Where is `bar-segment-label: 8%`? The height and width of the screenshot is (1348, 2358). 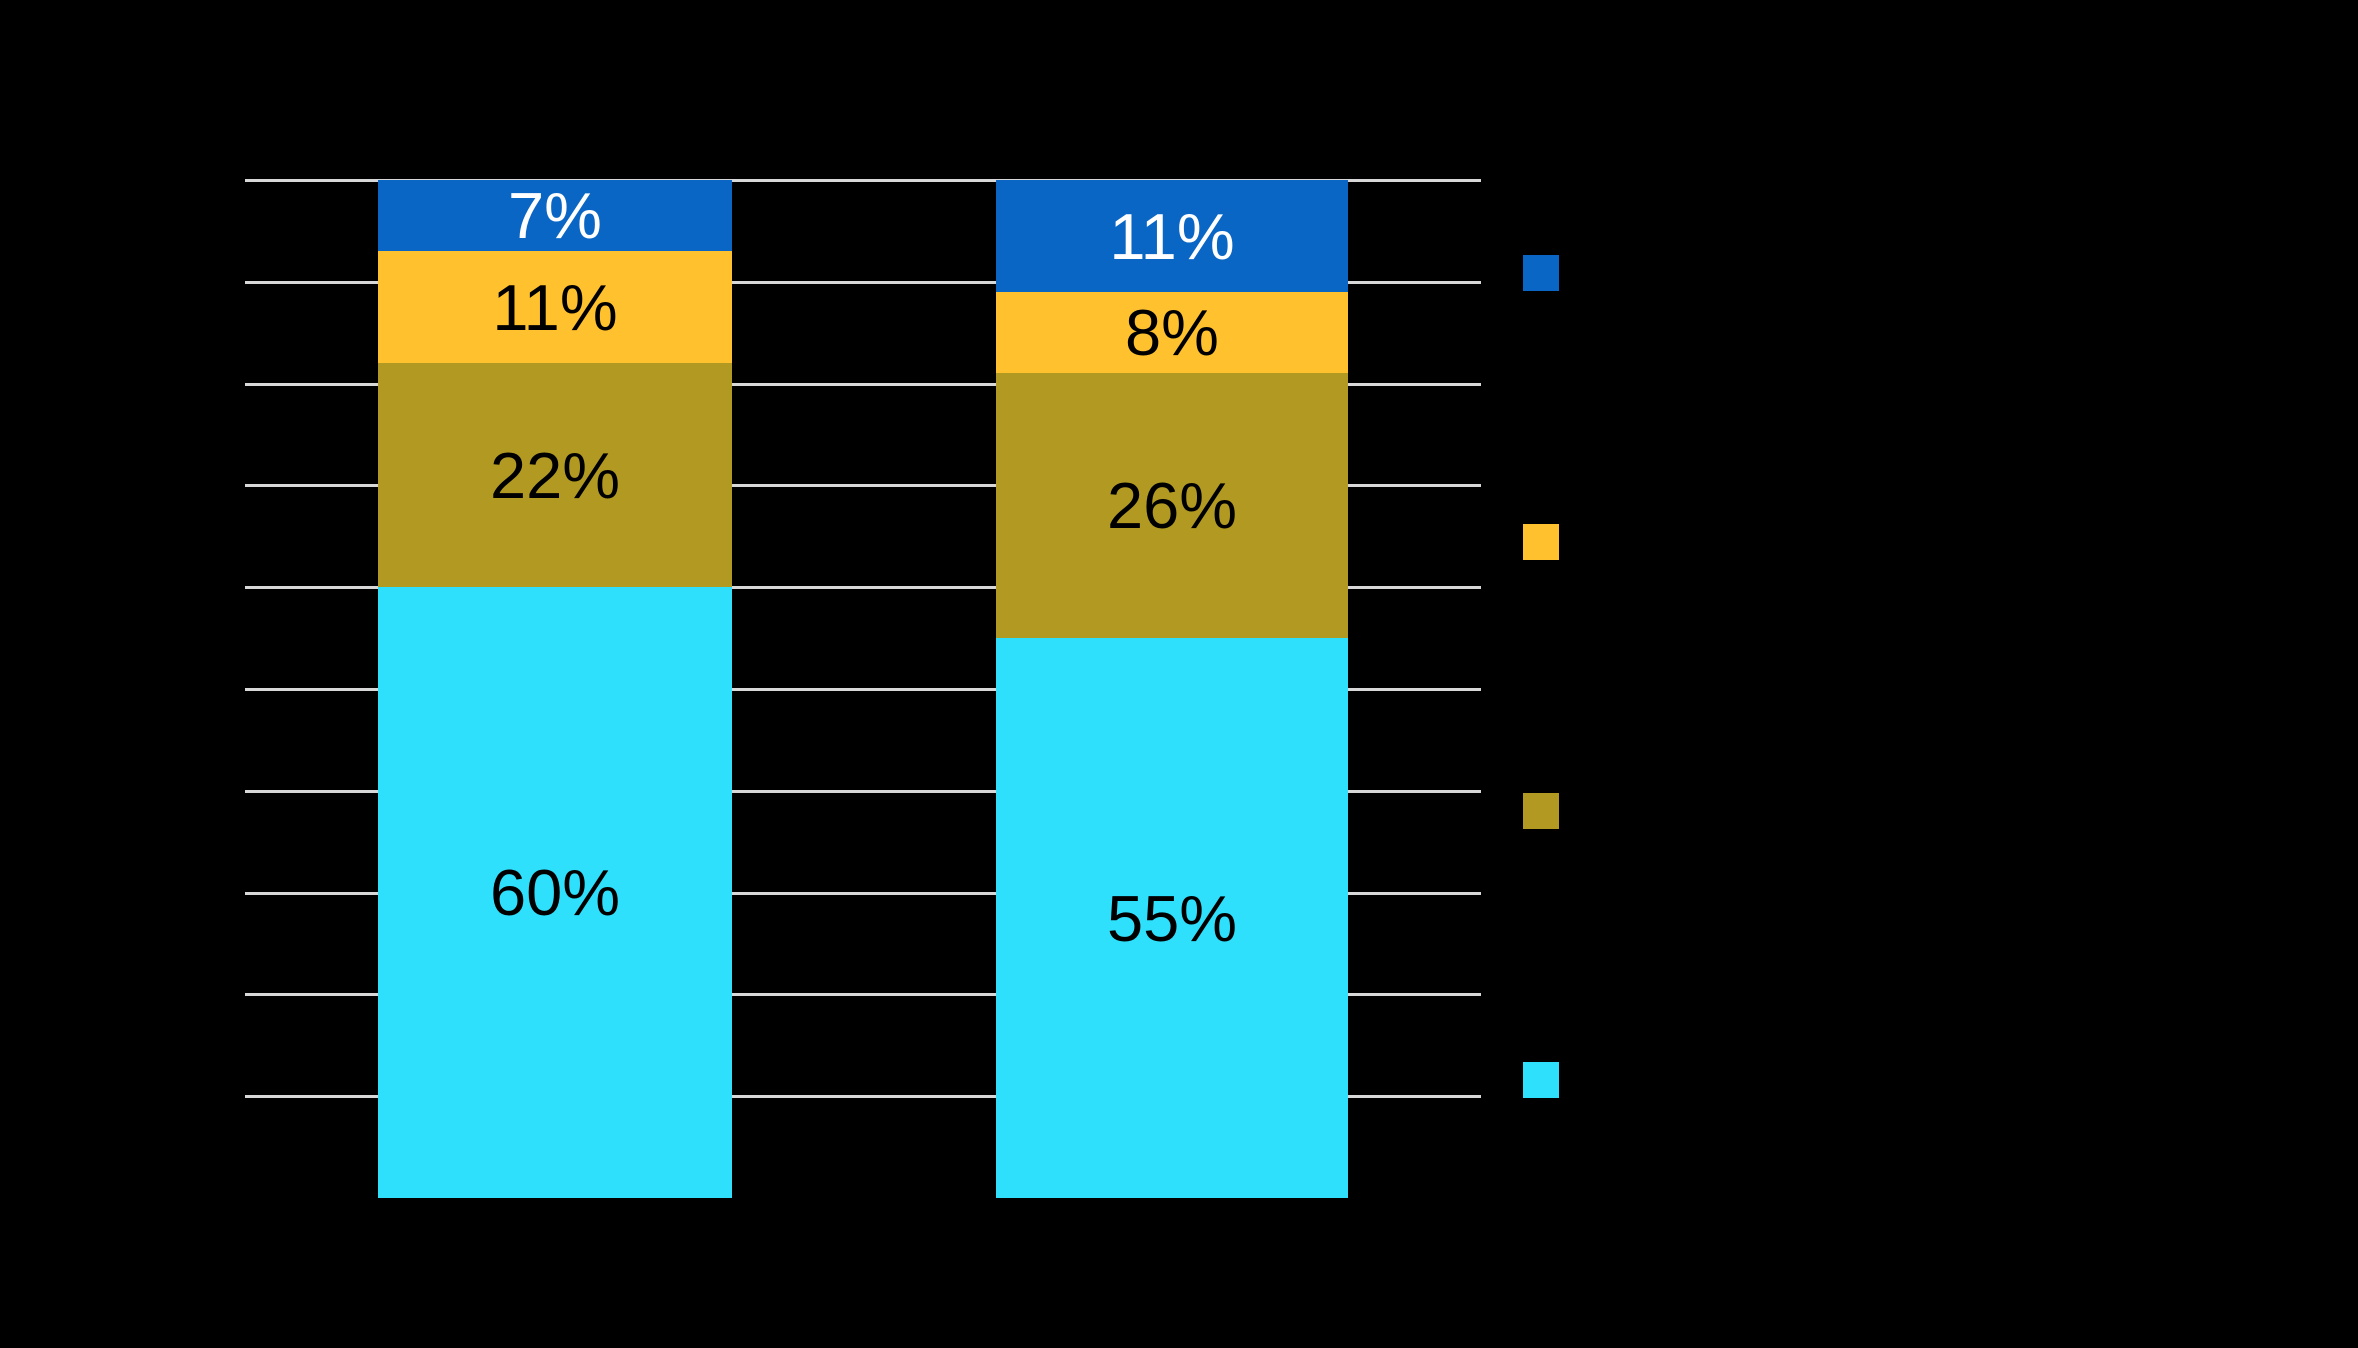
bar-segment-label: 8% is located at coordinates (1172, 332).